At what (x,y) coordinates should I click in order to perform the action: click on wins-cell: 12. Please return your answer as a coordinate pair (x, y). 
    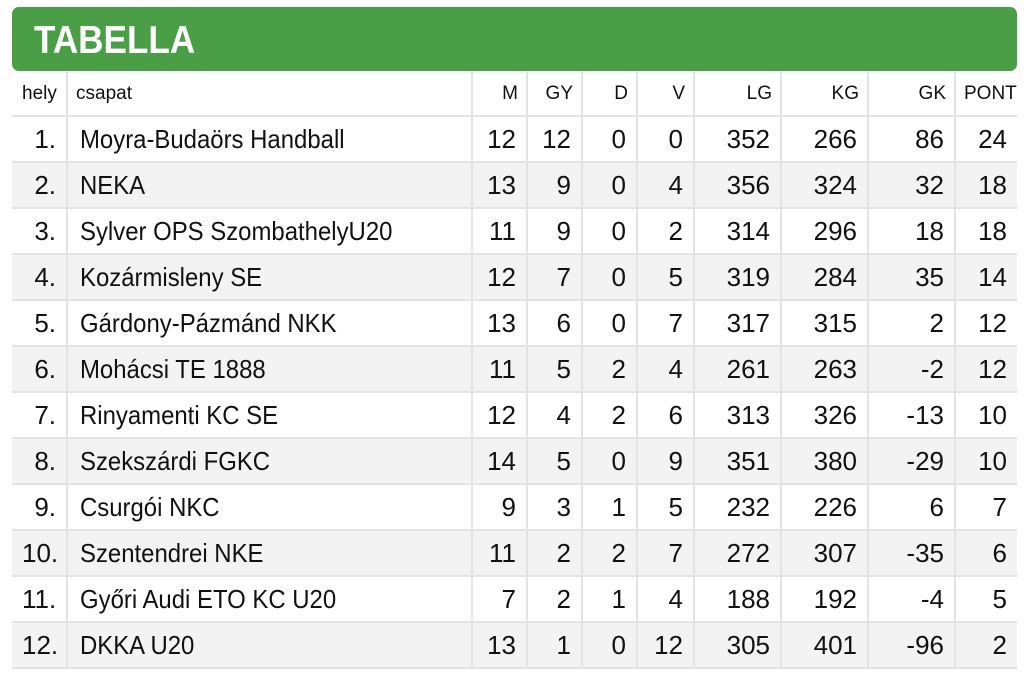
    Looking at the image, I should click on (554, 138).